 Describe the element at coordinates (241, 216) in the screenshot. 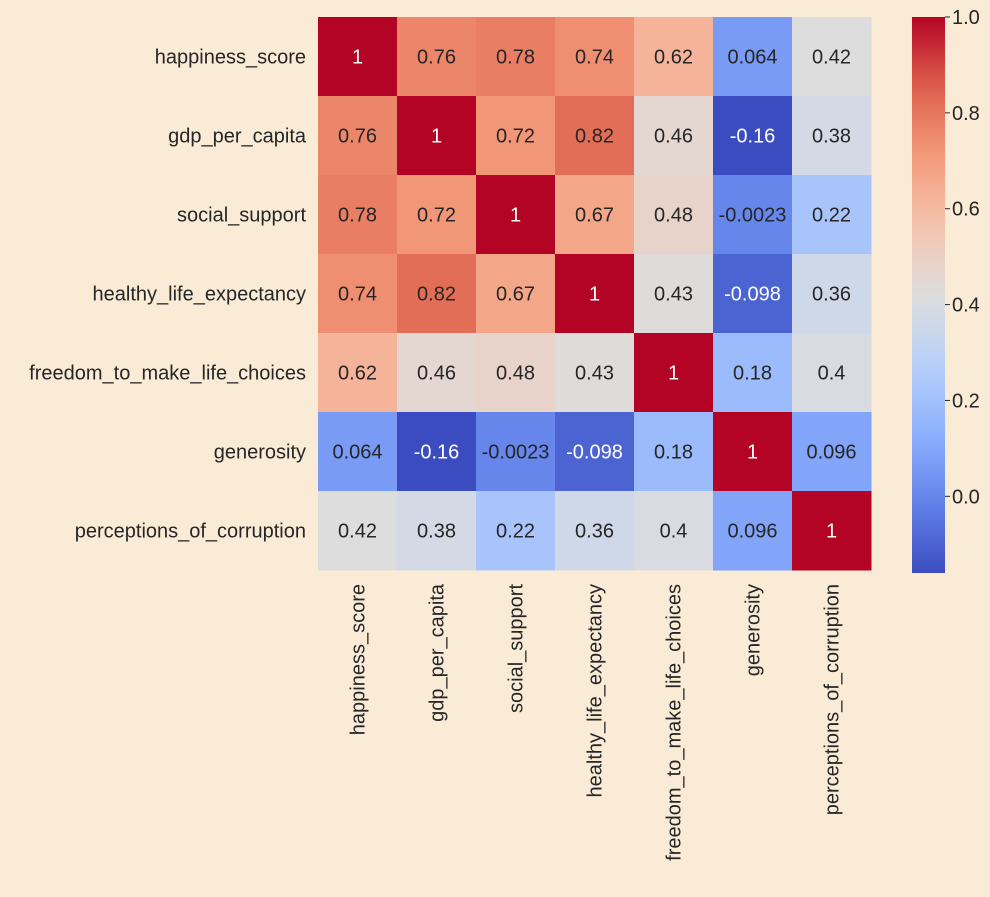

I see `row-label: social_support` at that location.